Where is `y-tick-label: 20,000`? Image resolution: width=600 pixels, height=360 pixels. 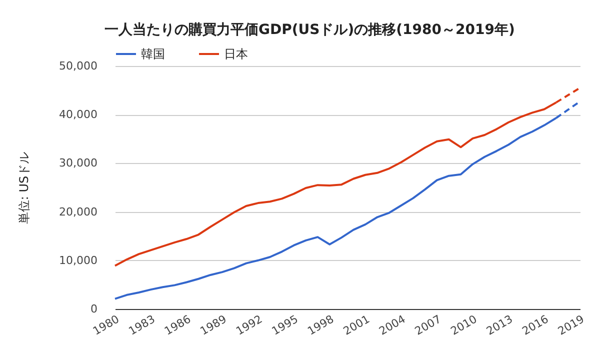
y-tick-label: 20,000 is located at coordinates (78, 211).